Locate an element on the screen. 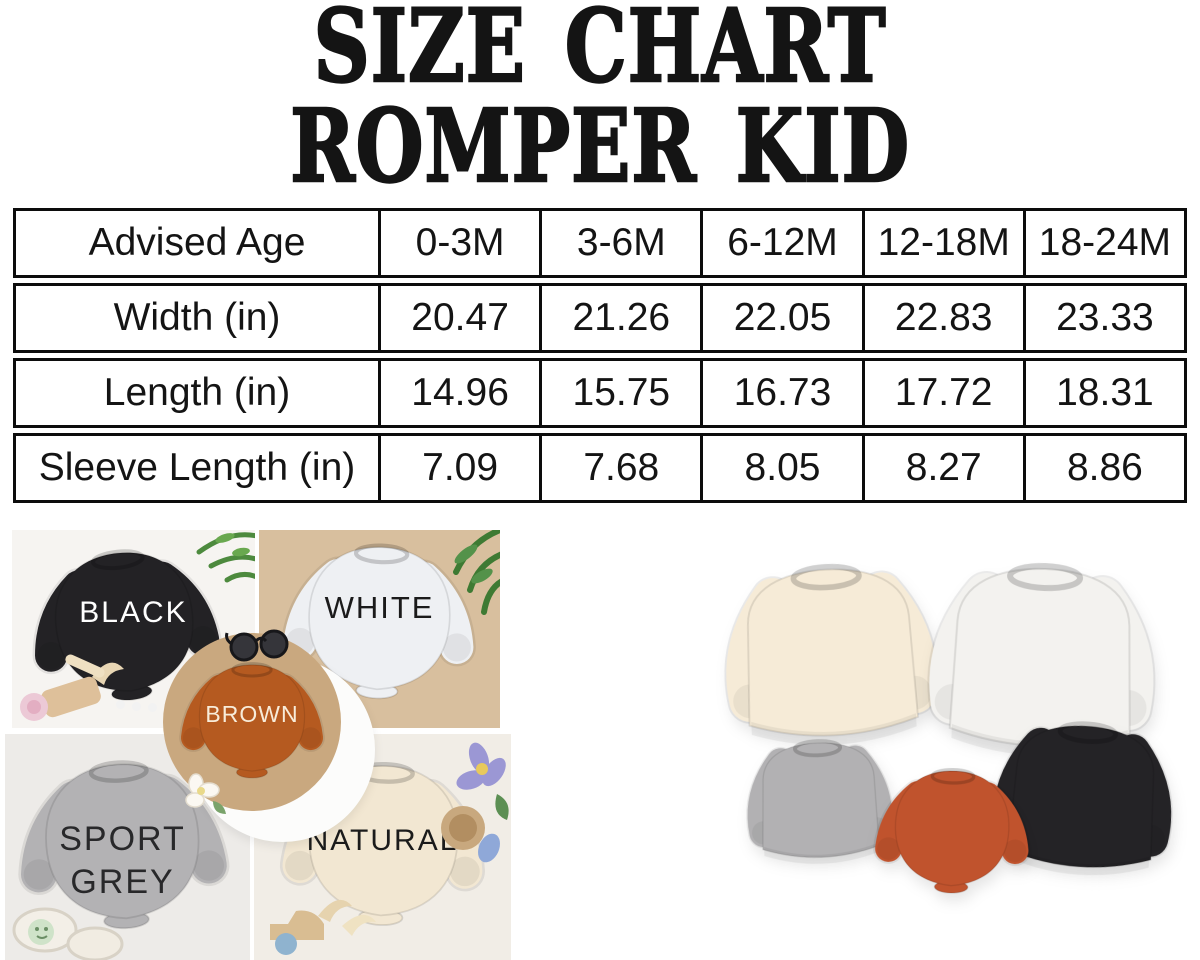 The height and width of the screenshot is (960, 1200). table-cell: 14.96 is located at coordinates (458, 393).